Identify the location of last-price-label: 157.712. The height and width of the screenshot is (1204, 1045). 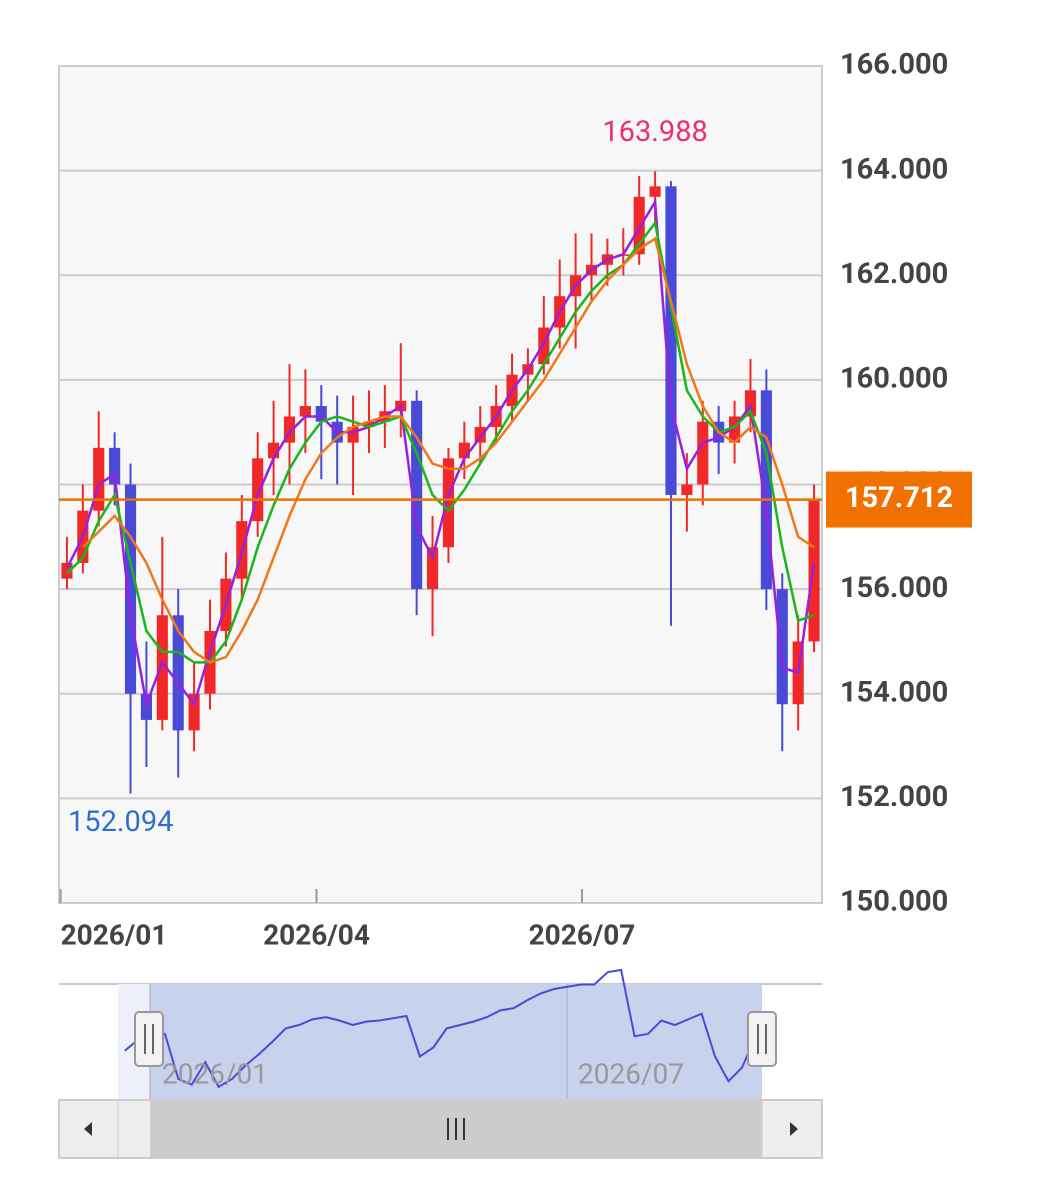
(899, 498).